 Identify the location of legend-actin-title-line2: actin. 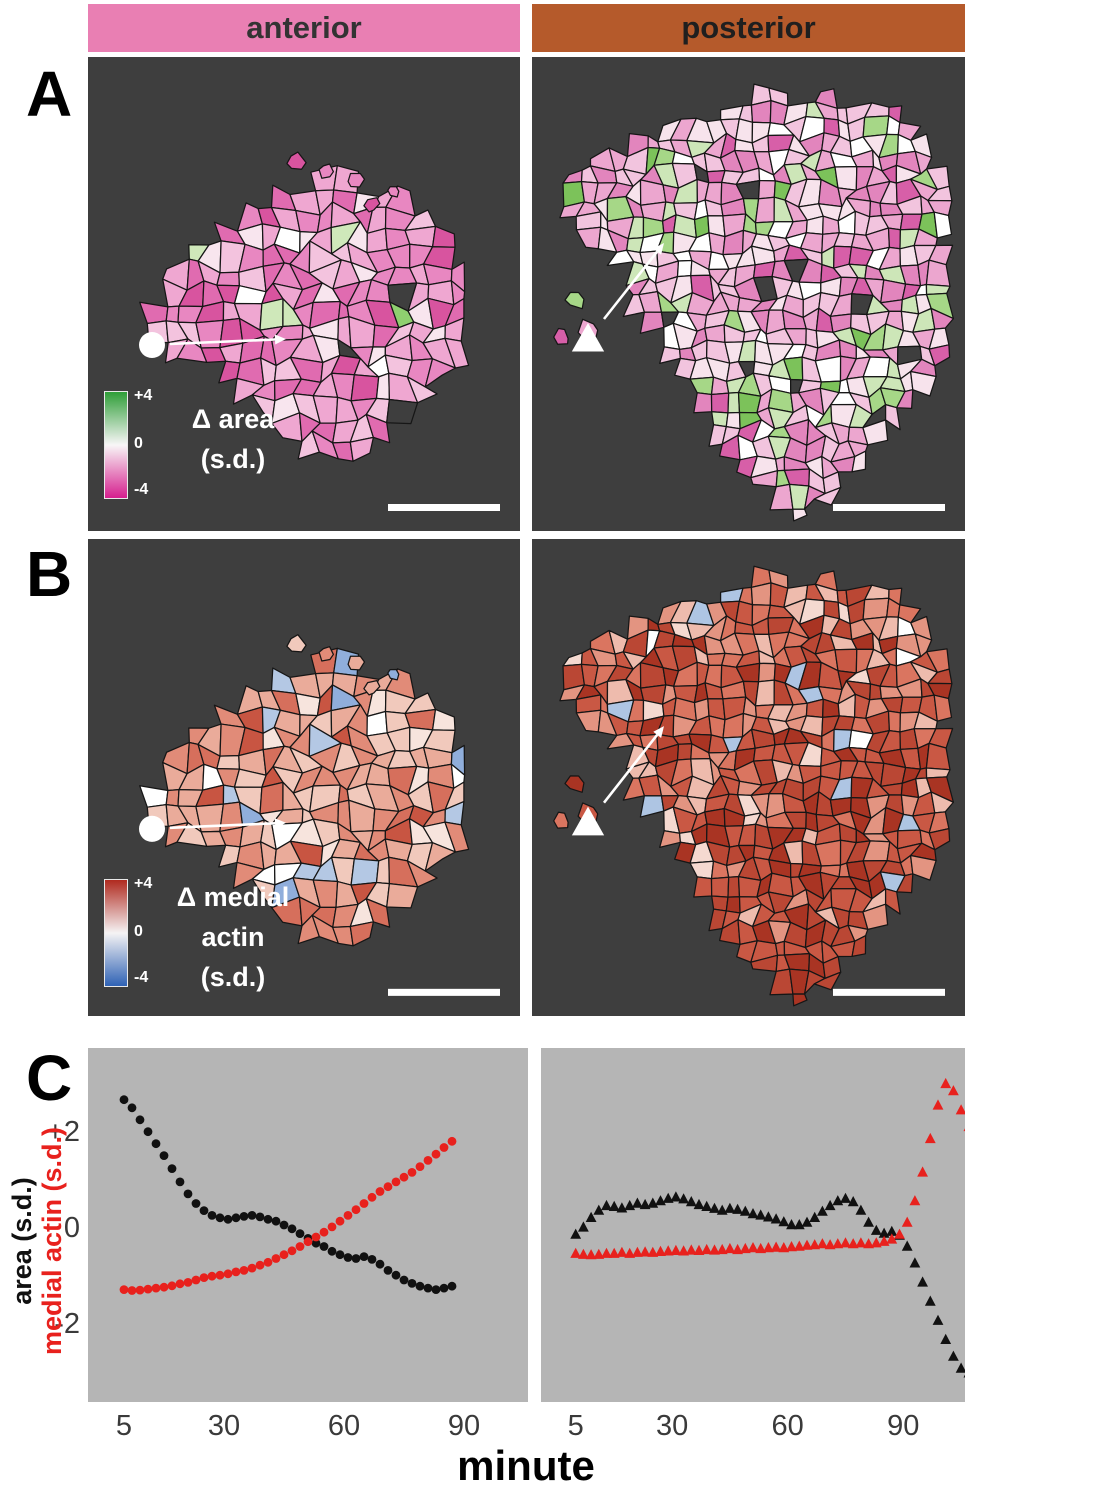
(233, 937).